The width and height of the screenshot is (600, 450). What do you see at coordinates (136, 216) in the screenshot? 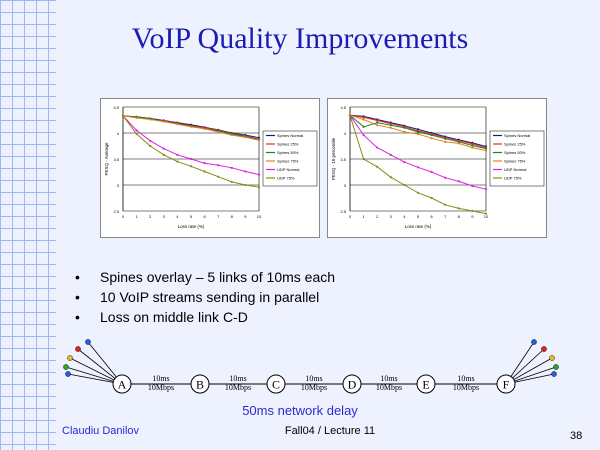
I see `x-tick-label: 1` at bounding box center [136, 216].